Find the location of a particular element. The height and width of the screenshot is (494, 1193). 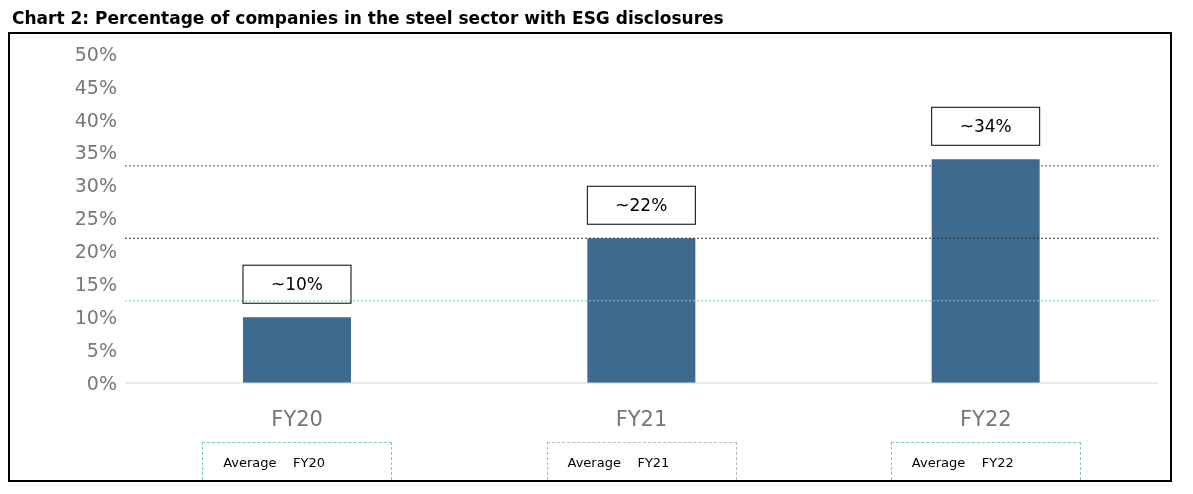

y-tick-label: 50% is located at coordinates (95, 53).